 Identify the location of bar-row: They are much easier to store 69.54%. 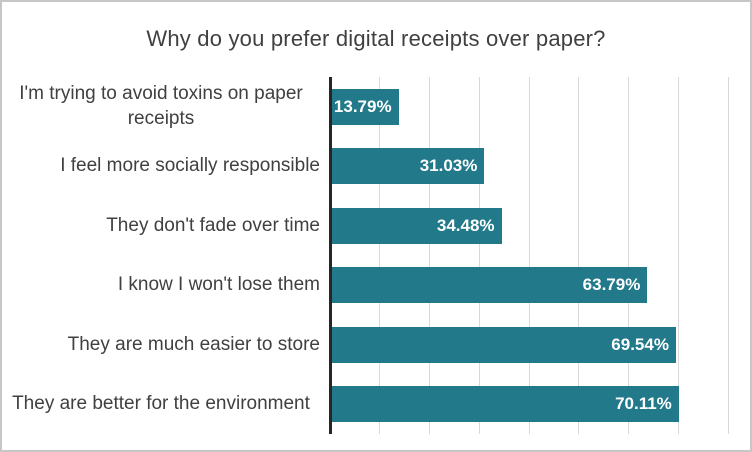
(365, 345).